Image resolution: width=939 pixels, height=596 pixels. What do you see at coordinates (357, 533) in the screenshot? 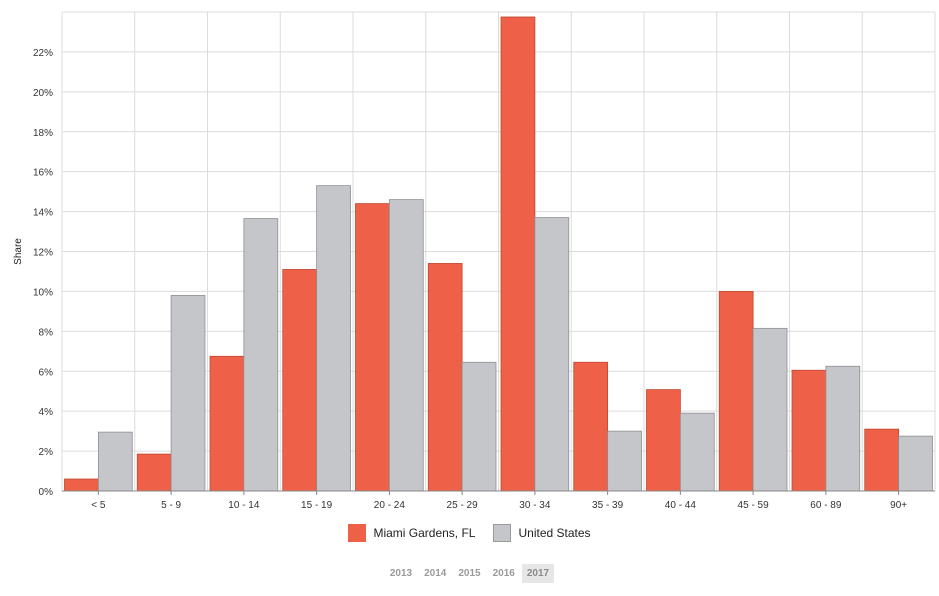
I see `legend-swatch-miami-gardens` at bounding box center [357, 533].